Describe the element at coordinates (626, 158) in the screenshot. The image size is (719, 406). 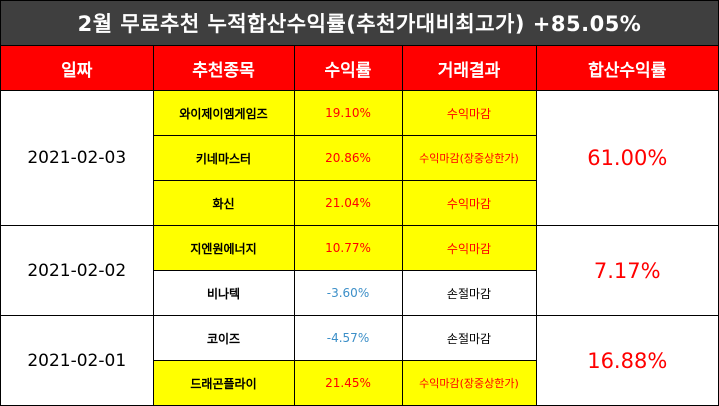
I see `cumulative-return: 61.00%` at that location.